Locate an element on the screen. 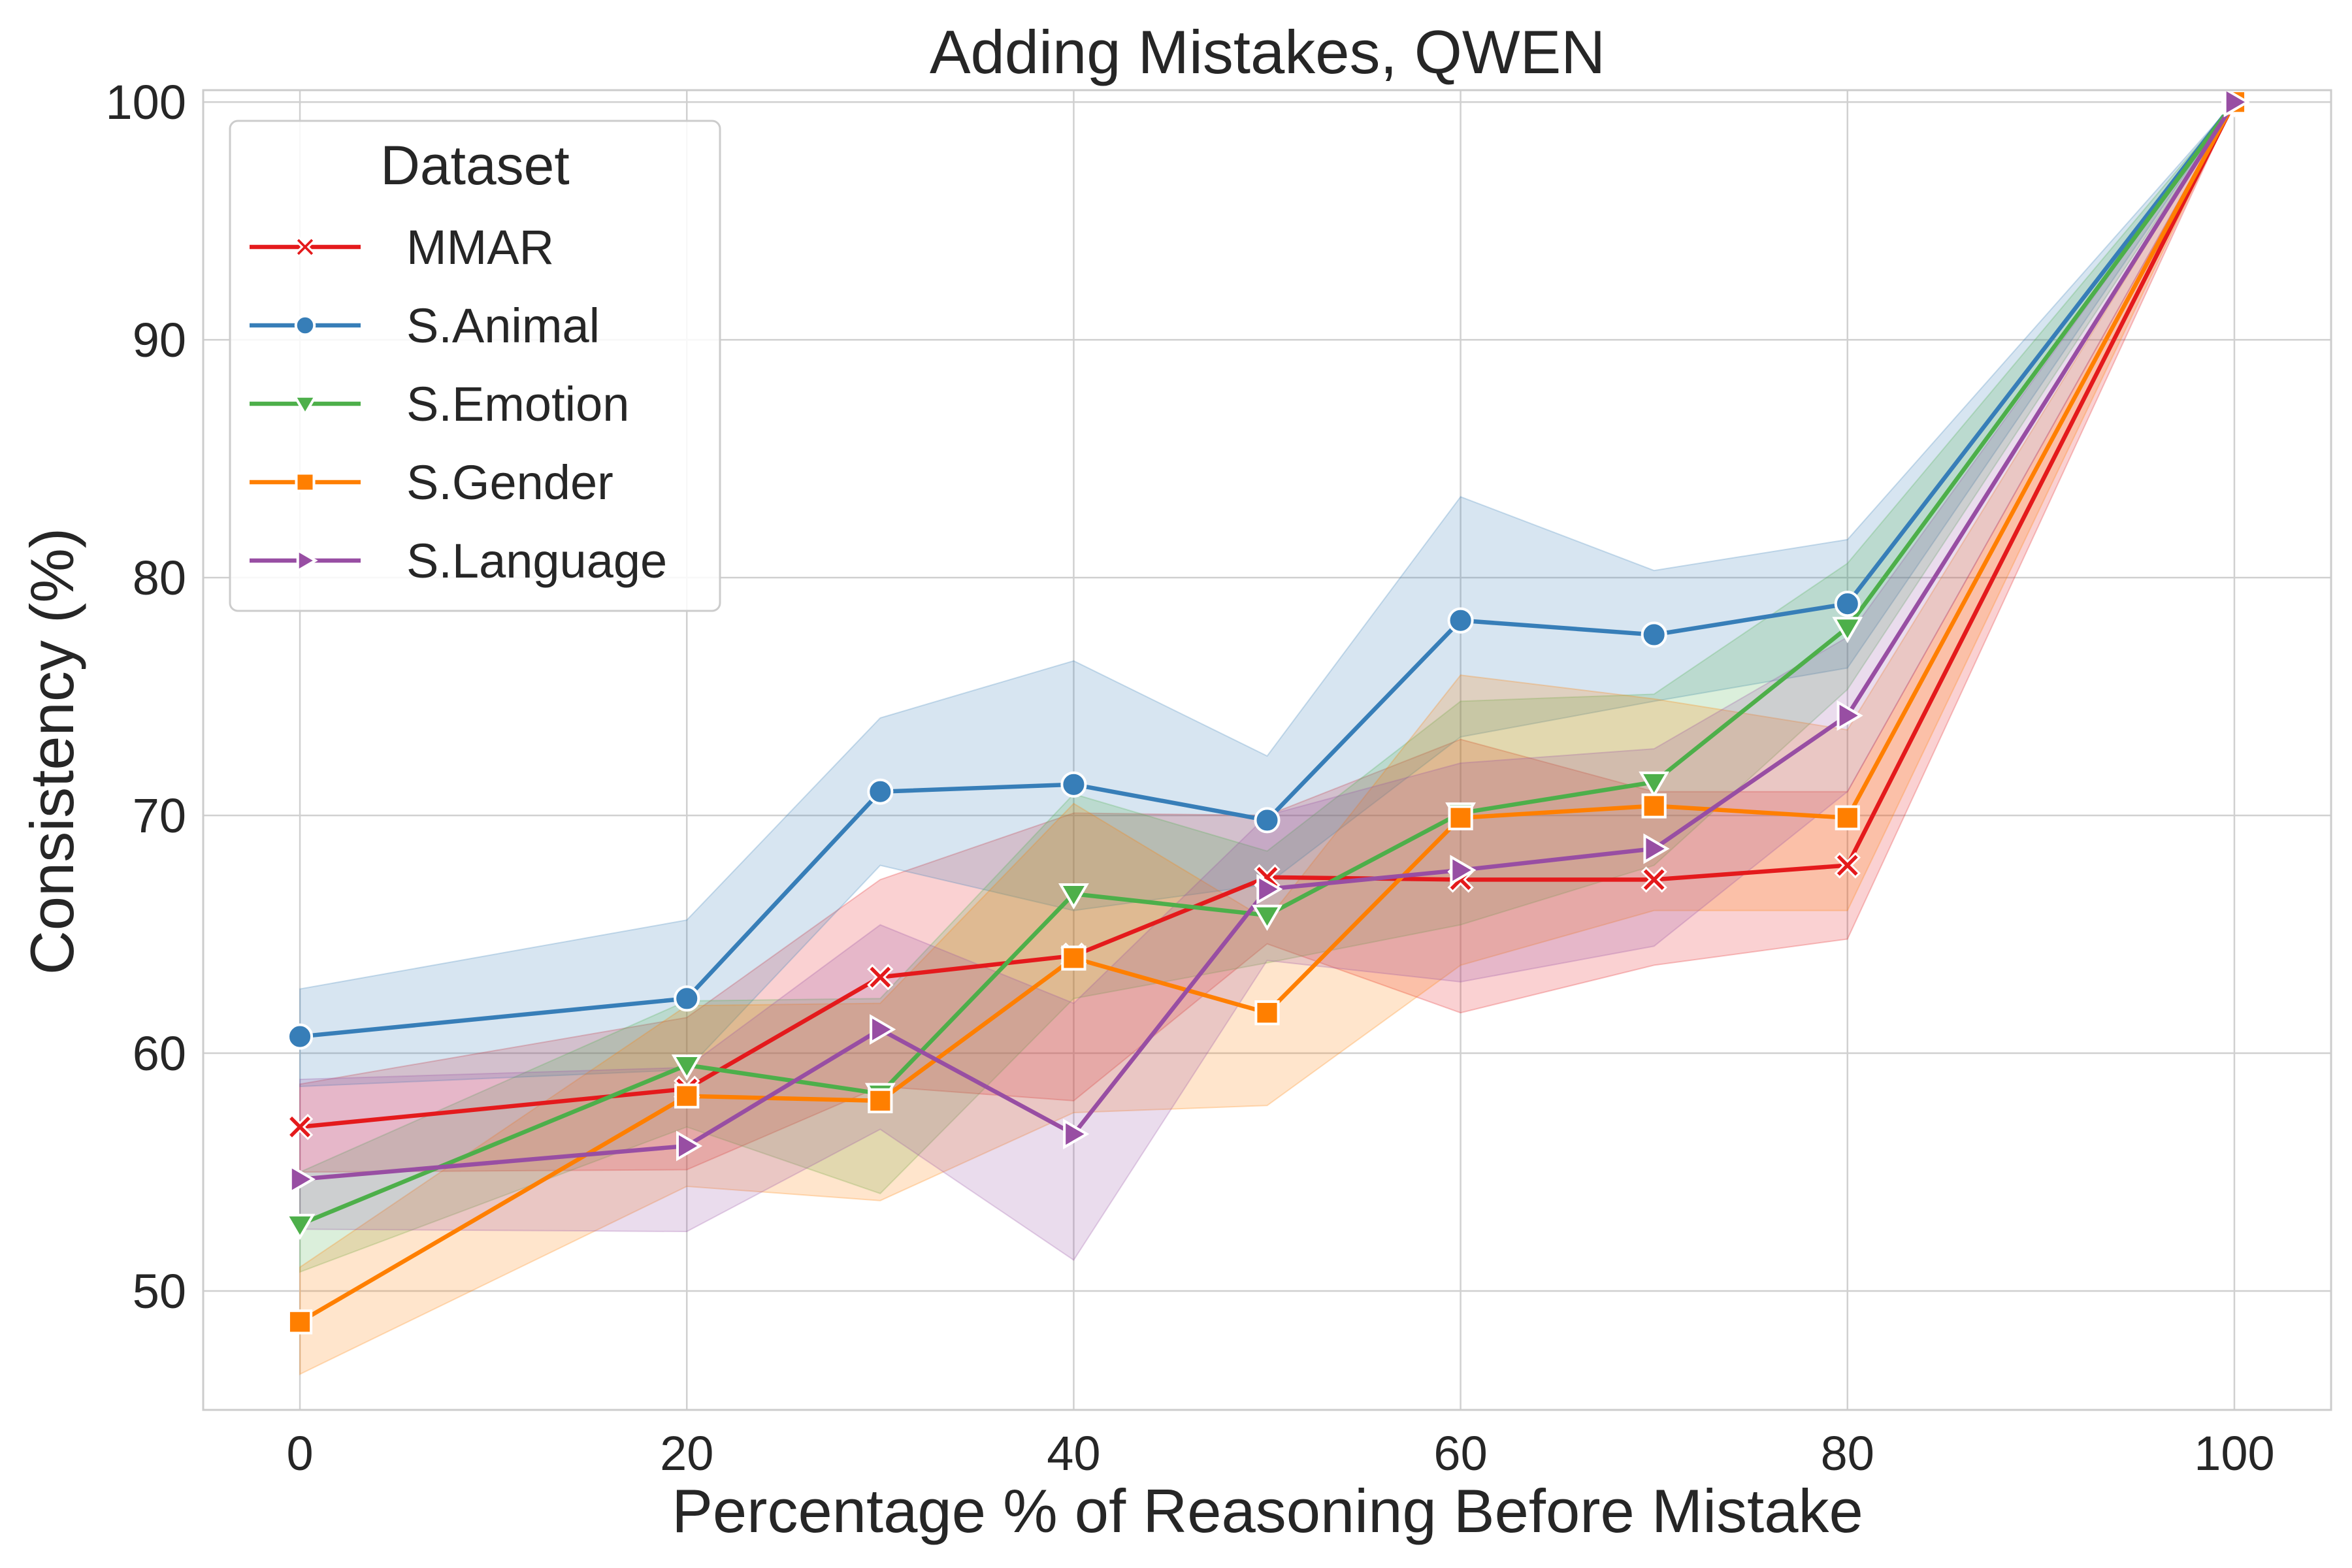 This screenshot has height=1568, width=2352. legend-item-s-animal: S.Animal is located at coordinates (425, 326).